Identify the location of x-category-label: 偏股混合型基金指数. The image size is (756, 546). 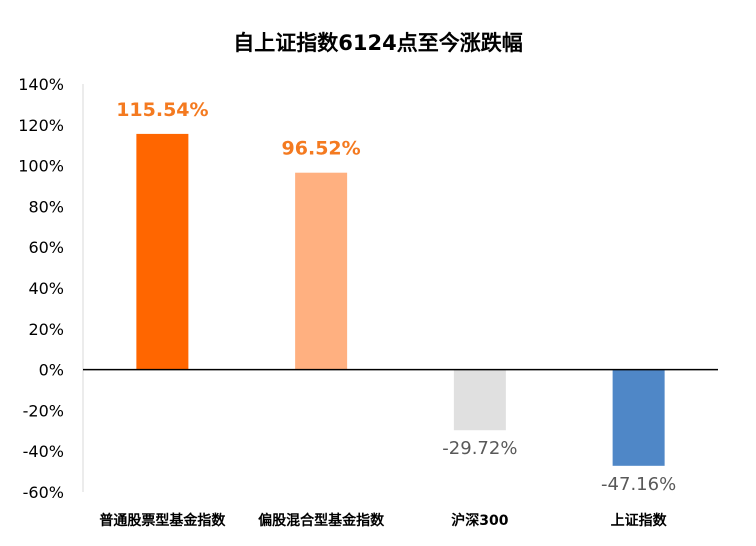
(321, 520).